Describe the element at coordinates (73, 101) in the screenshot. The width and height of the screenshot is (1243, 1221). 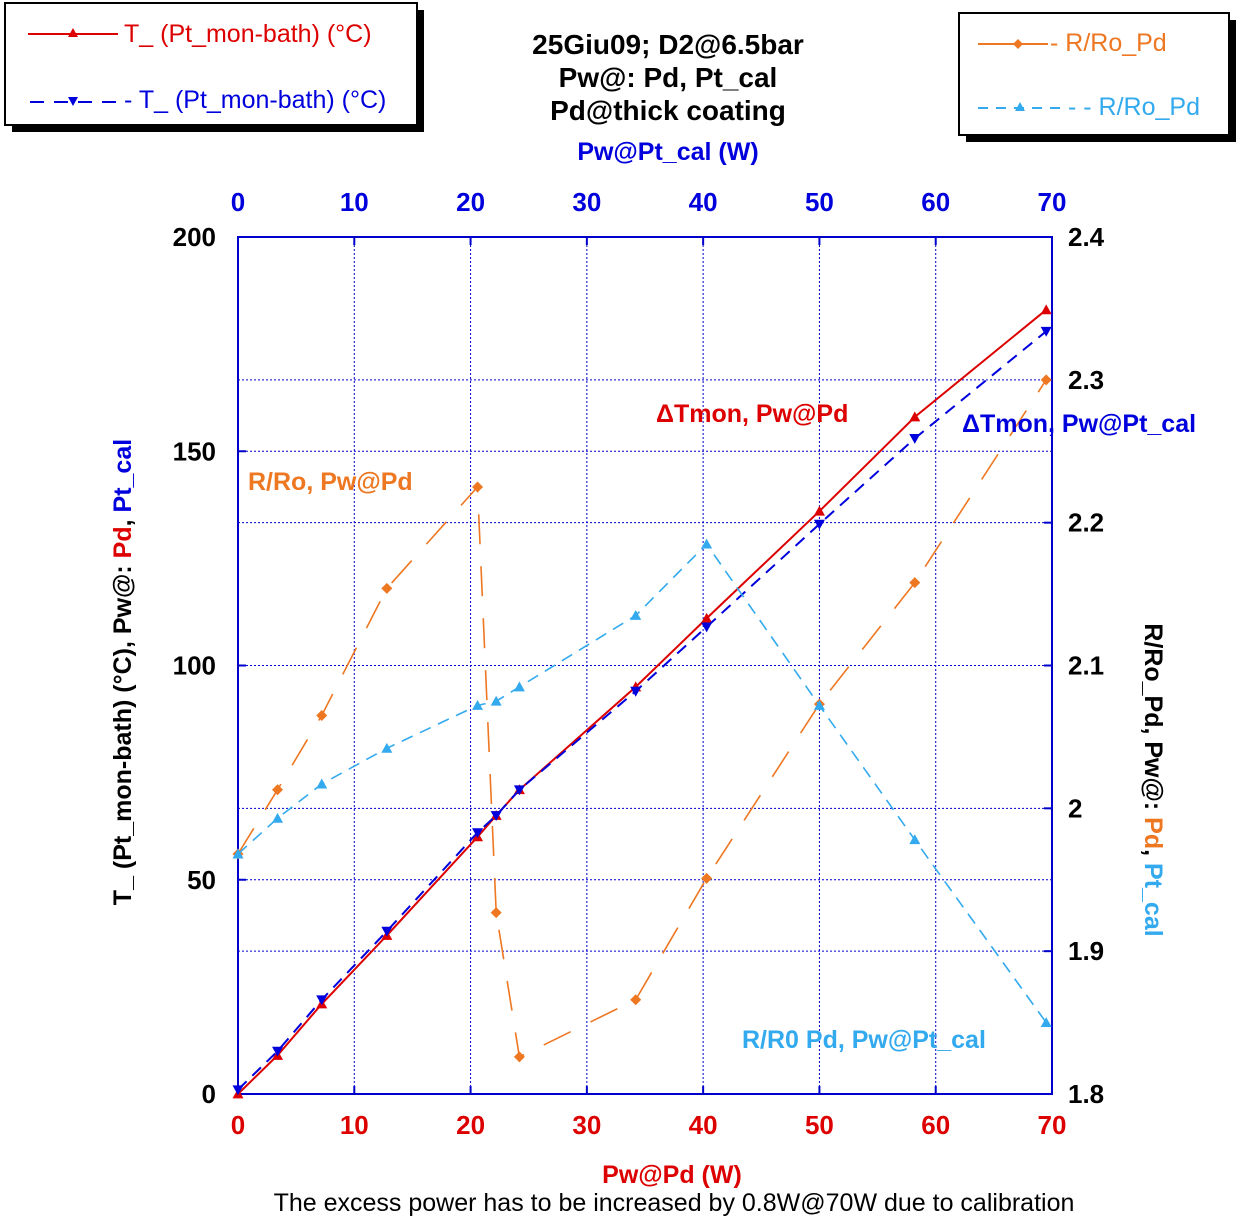
I see `legend-marker-t-ptcal` at that location.